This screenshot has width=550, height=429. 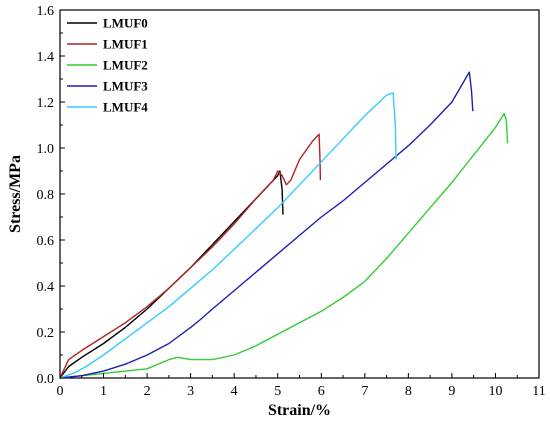 I want to click on y-tick-label: 1.6, so click(x=46, y=11).